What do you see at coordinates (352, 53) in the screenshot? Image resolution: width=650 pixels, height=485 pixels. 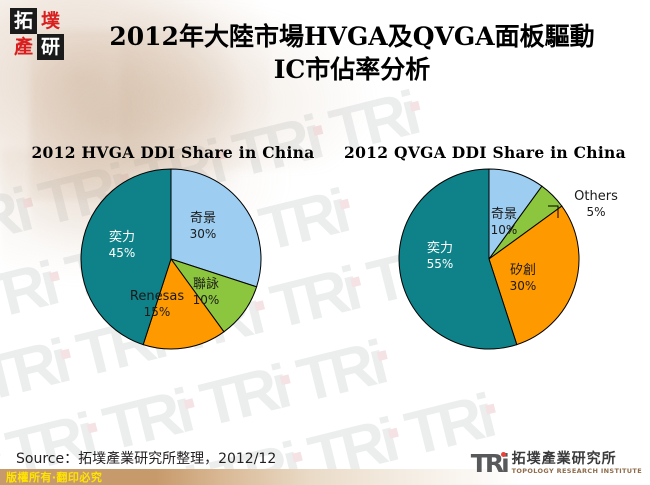 I see `slide-title: 2012年大陸市場HVGA及QVGA面板驅動 IC市佔率分析` at bounding box center [352, 53].